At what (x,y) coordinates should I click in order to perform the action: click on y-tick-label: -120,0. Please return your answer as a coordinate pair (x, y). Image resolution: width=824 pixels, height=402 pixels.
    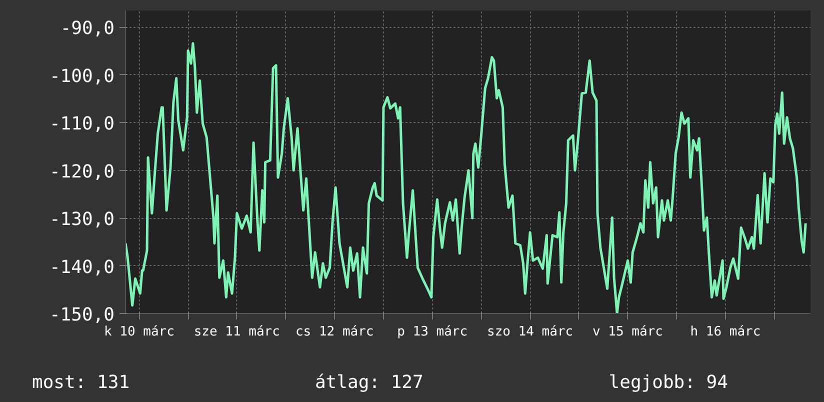
    Looking at the image, I should click on (82, 171).